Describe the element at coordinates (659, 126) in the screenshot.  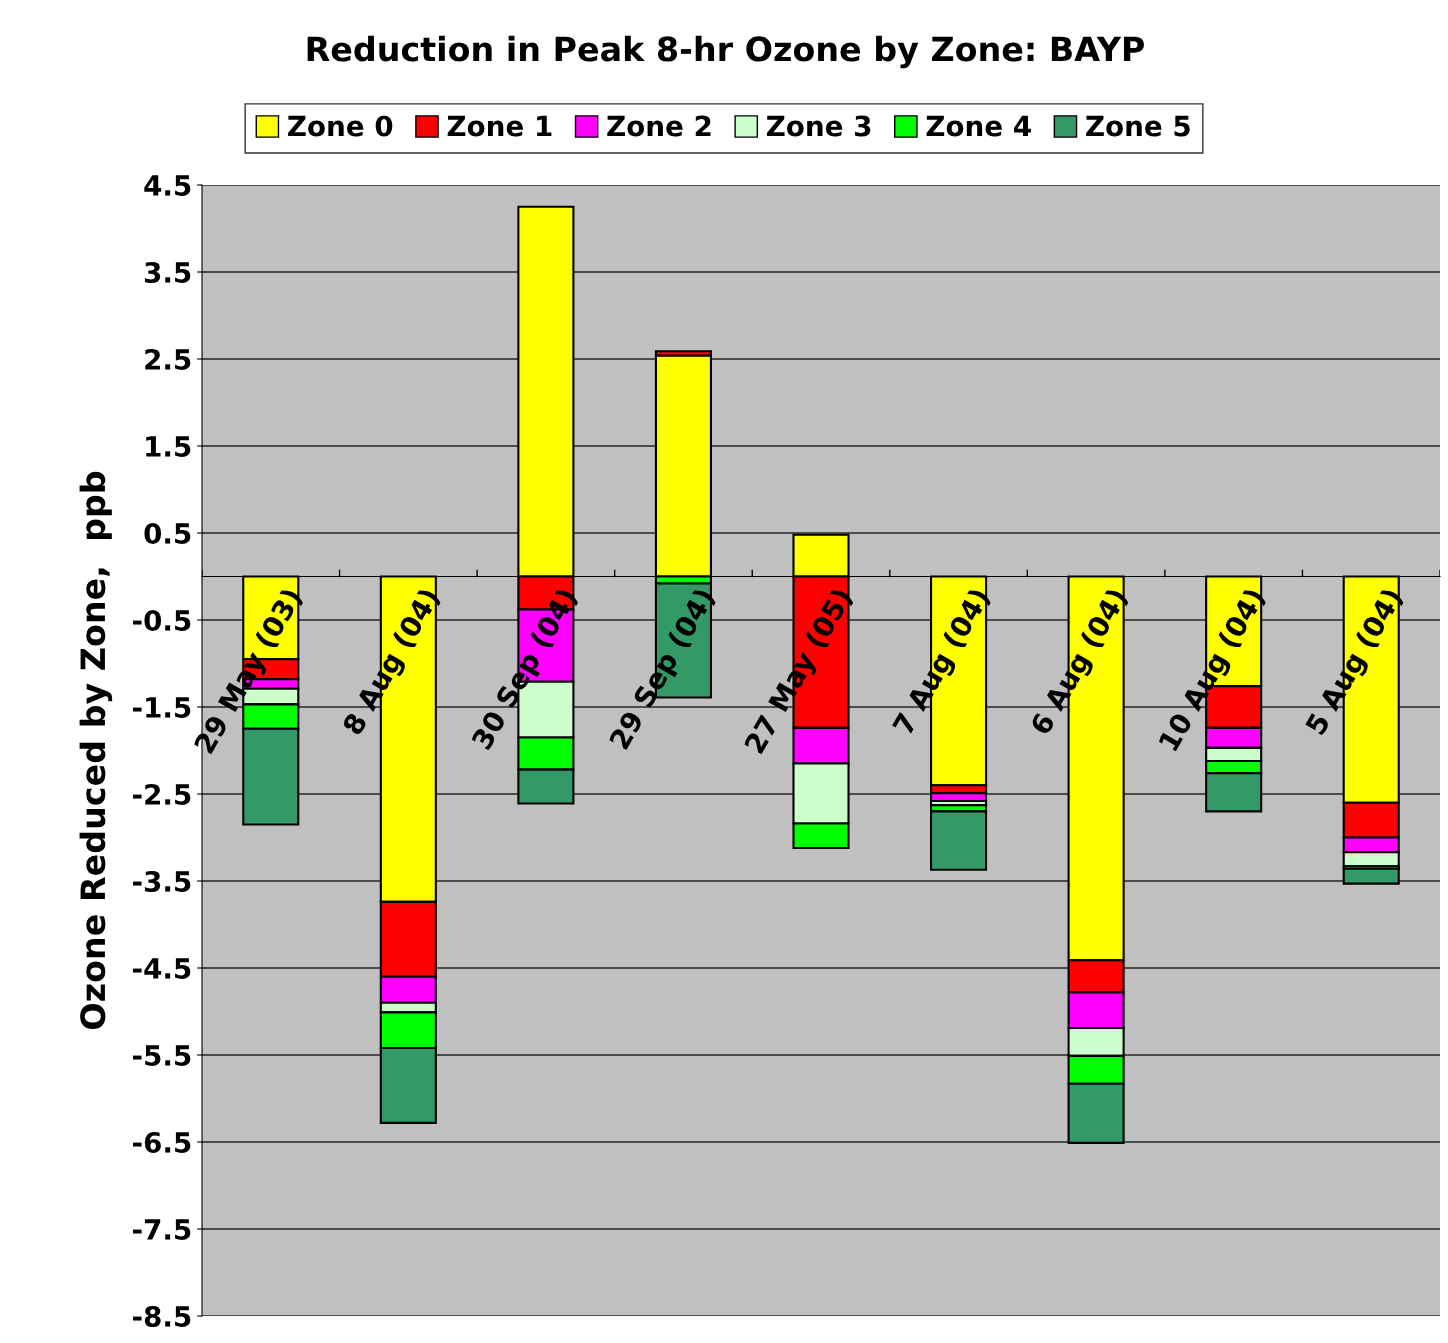
I see `legend-label: Zone 2` at that location.